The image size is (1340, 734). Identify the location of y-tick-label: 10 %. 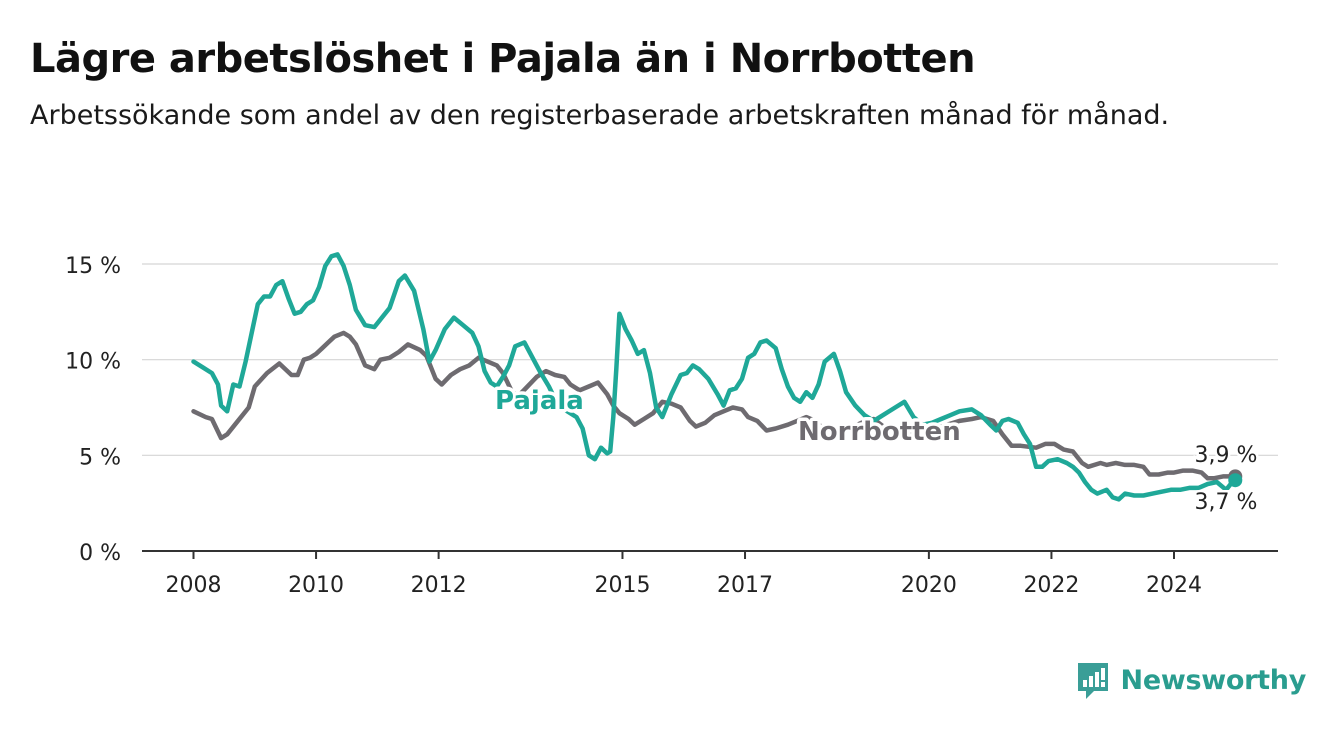
(93, 362).